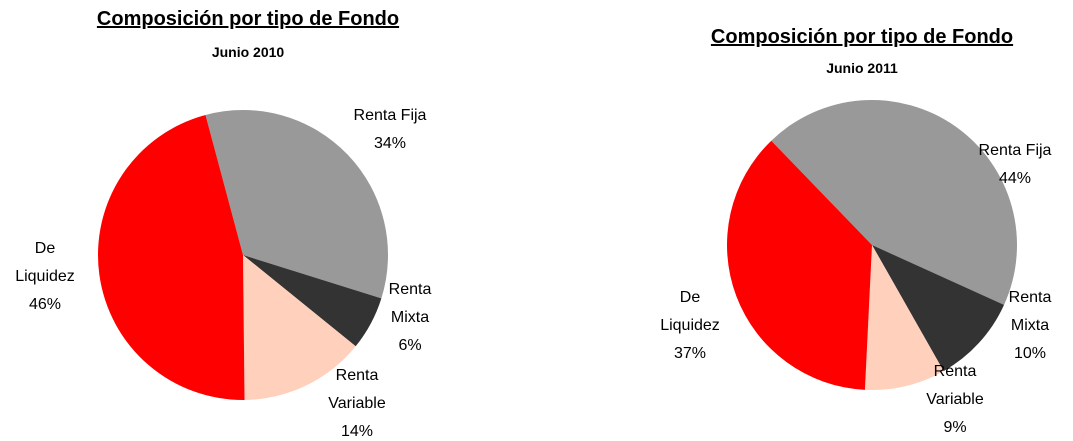 This screenshot has width=1073, height=441. I want to click on chart-subtitle: Junio 2011, so click(862, 68).